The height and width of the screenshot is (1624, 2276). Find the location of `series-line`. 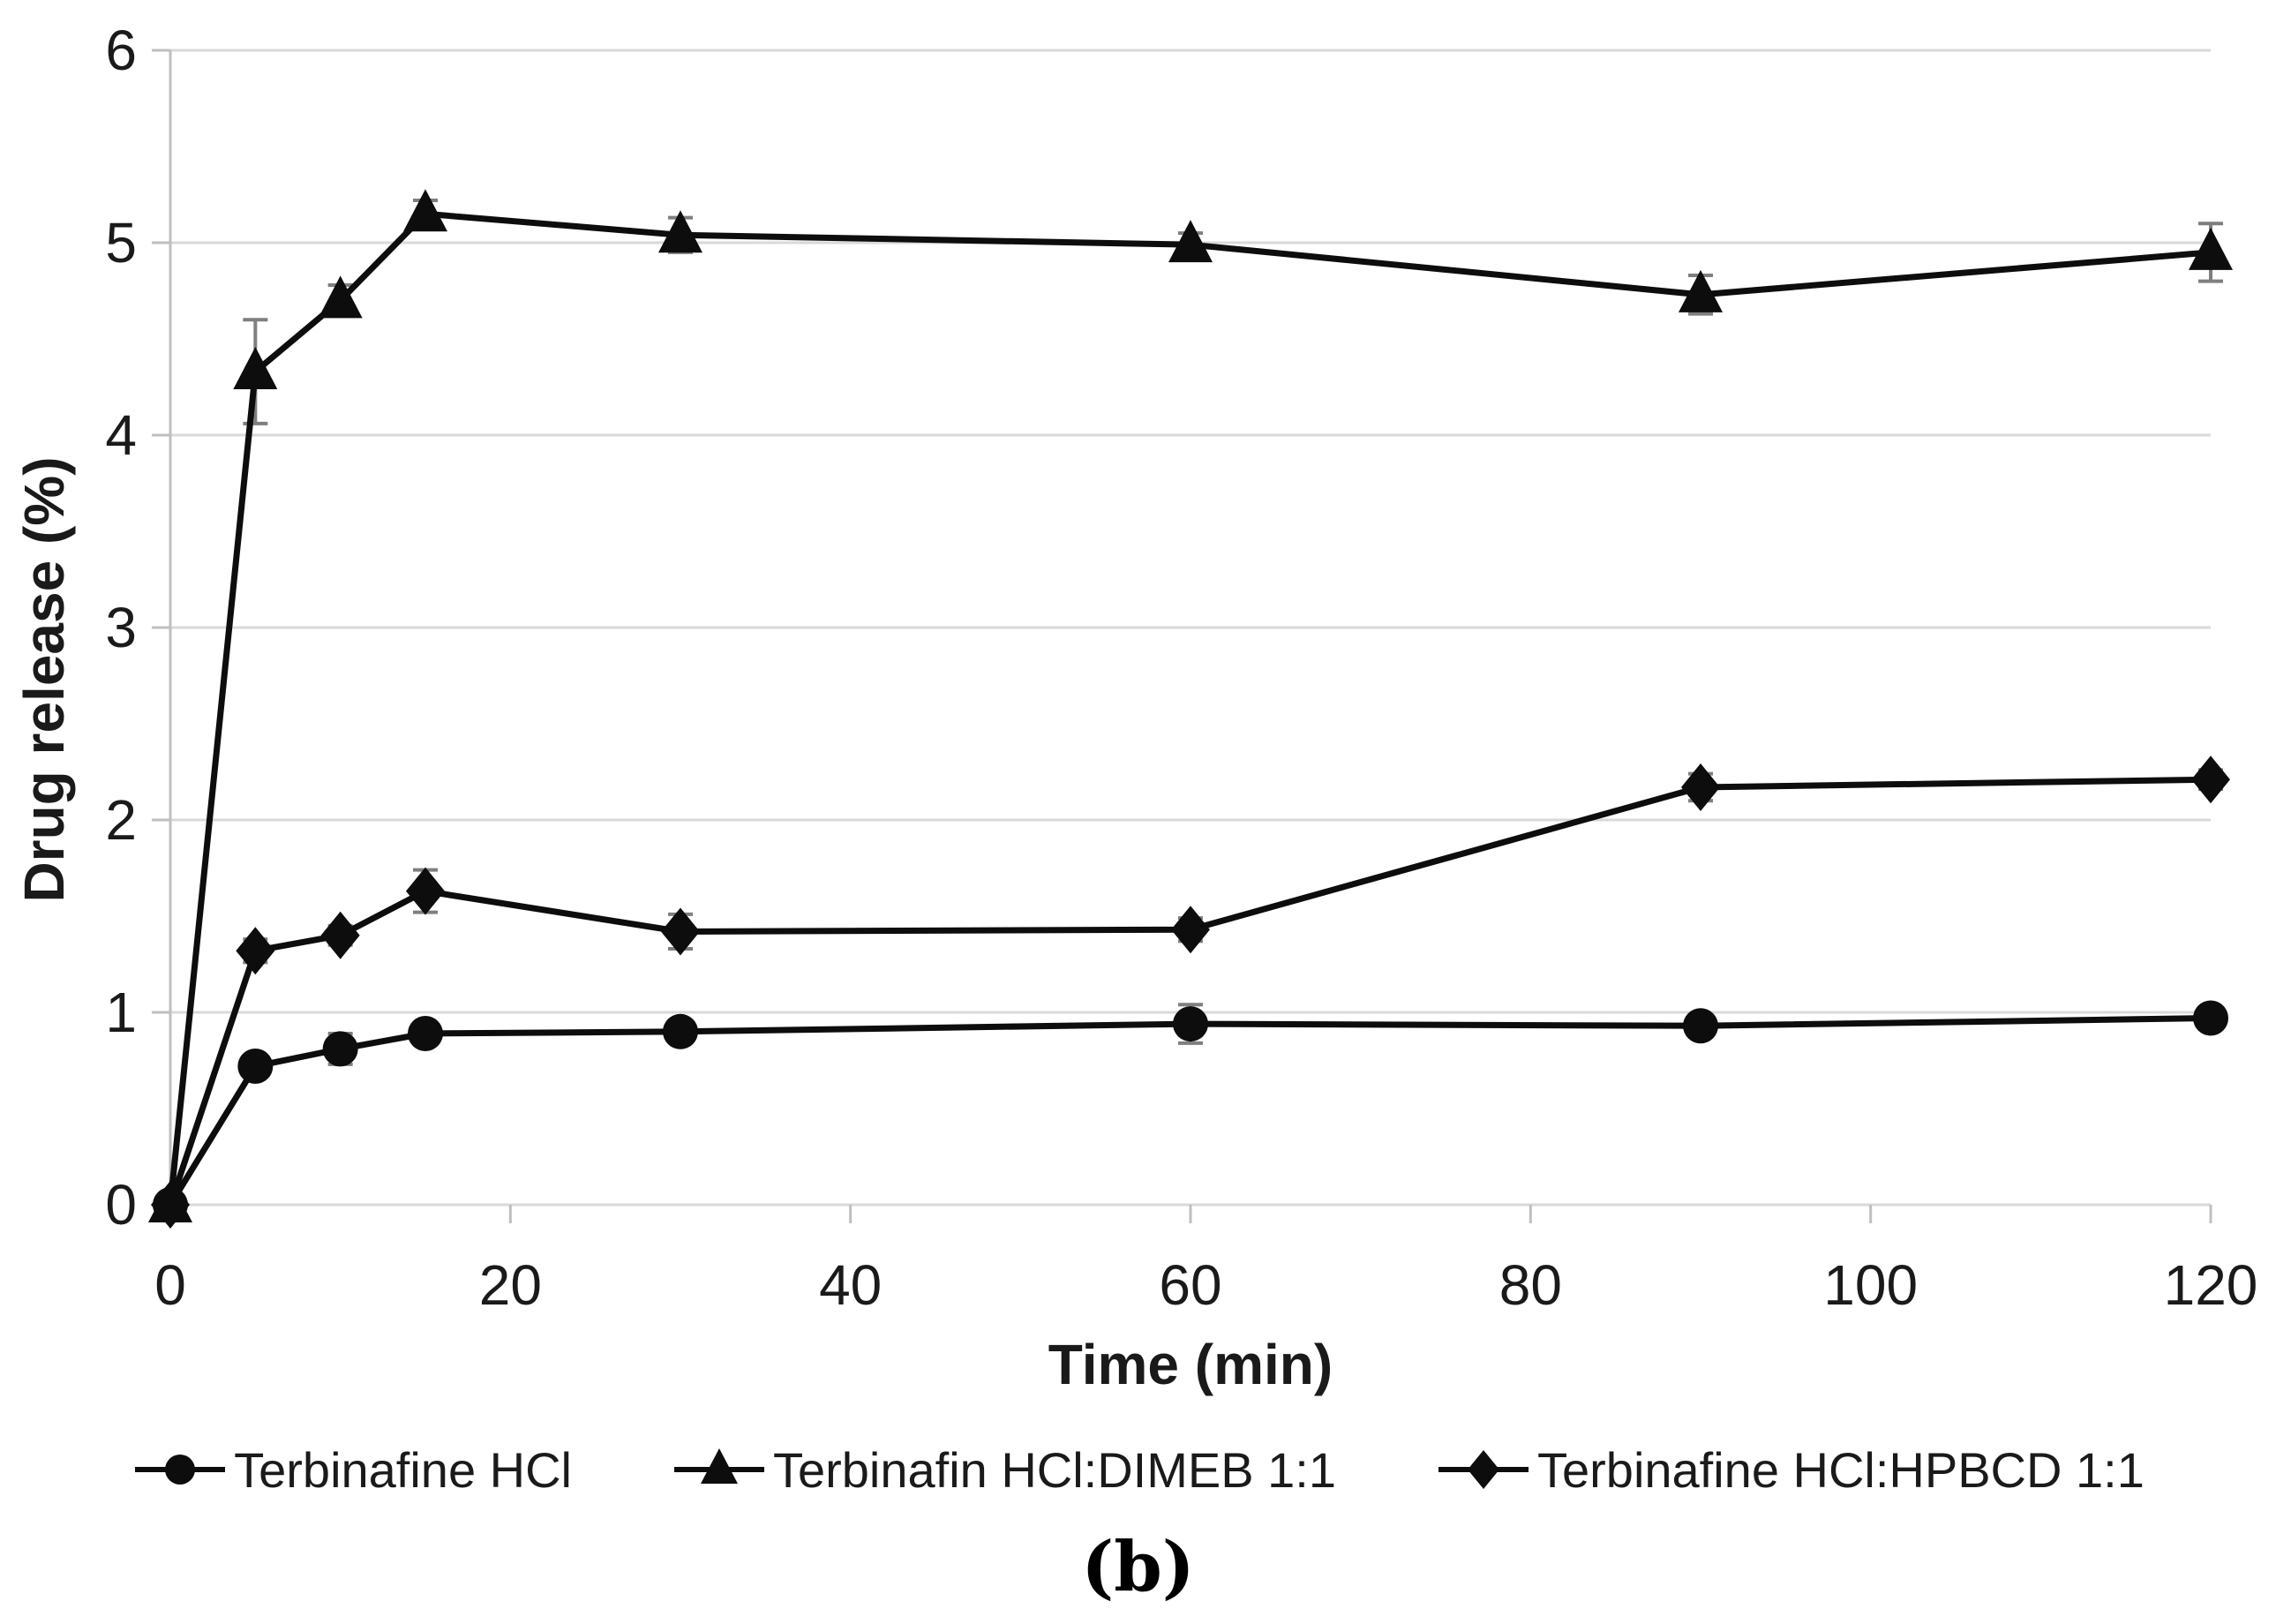

series-line is located at coordinates (1190, 1111).